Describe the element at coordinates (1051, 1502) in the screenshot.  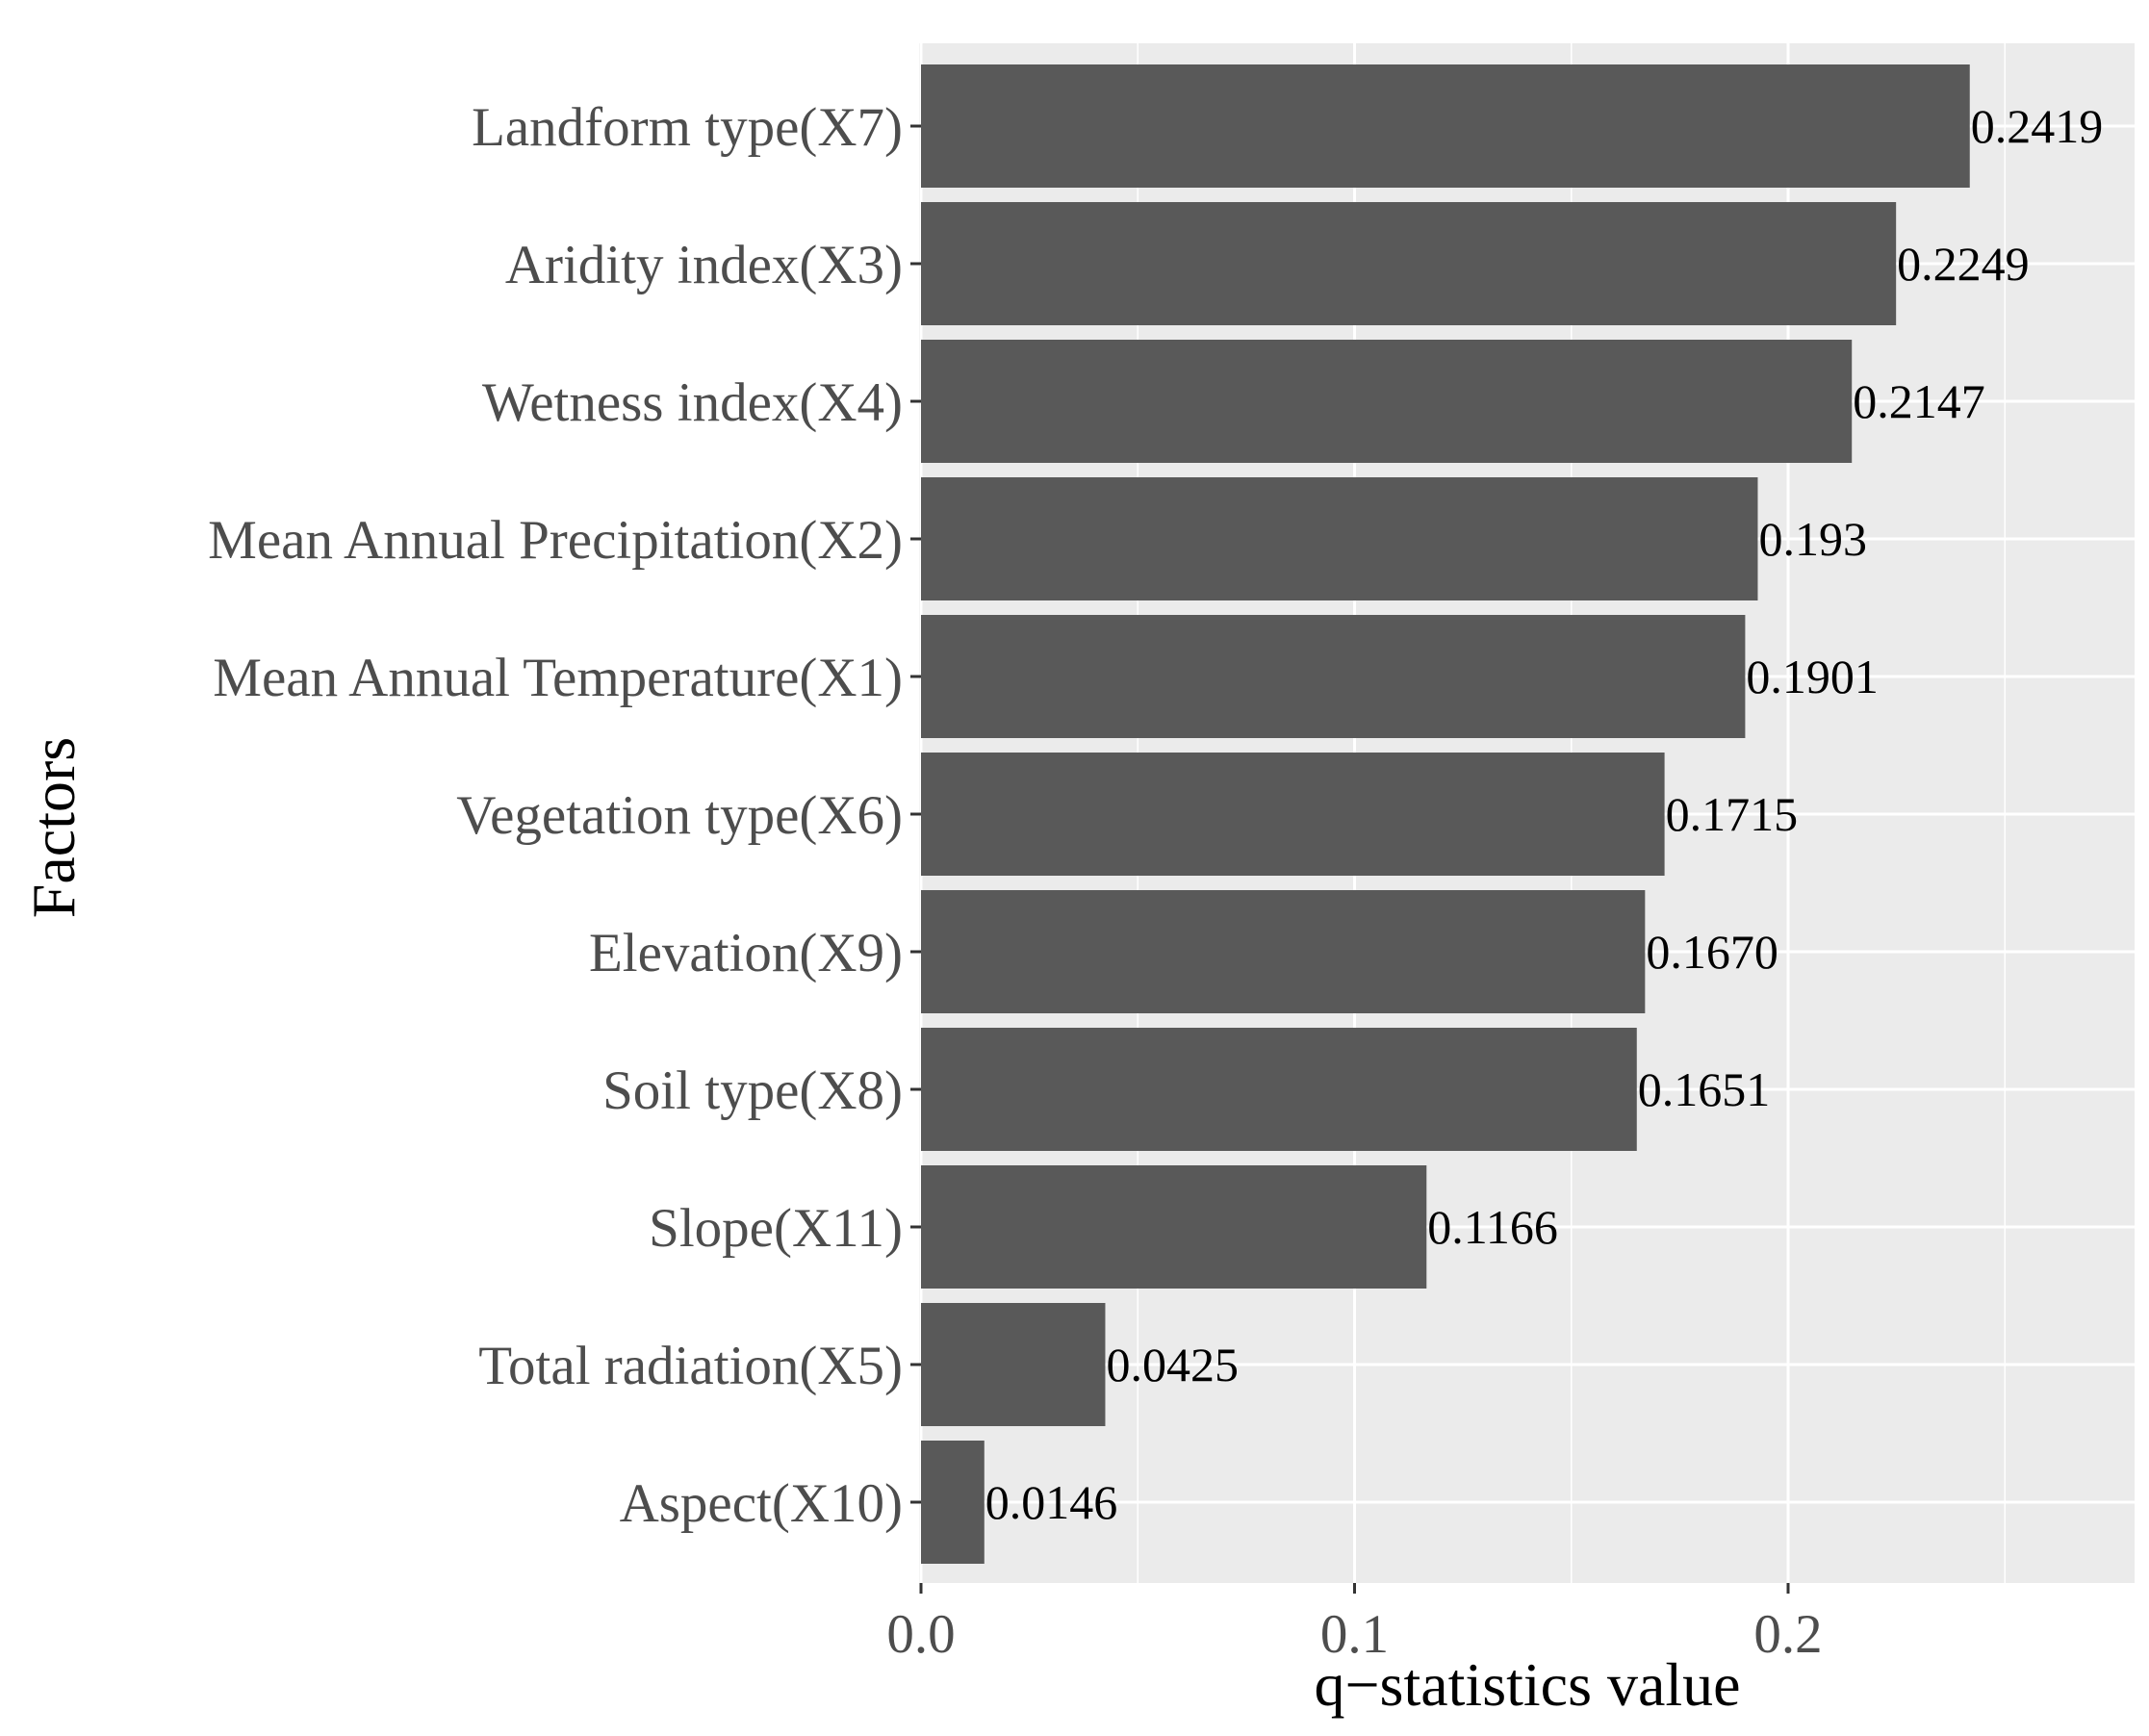
I see `bar-value-label: 0.0146` at that location.